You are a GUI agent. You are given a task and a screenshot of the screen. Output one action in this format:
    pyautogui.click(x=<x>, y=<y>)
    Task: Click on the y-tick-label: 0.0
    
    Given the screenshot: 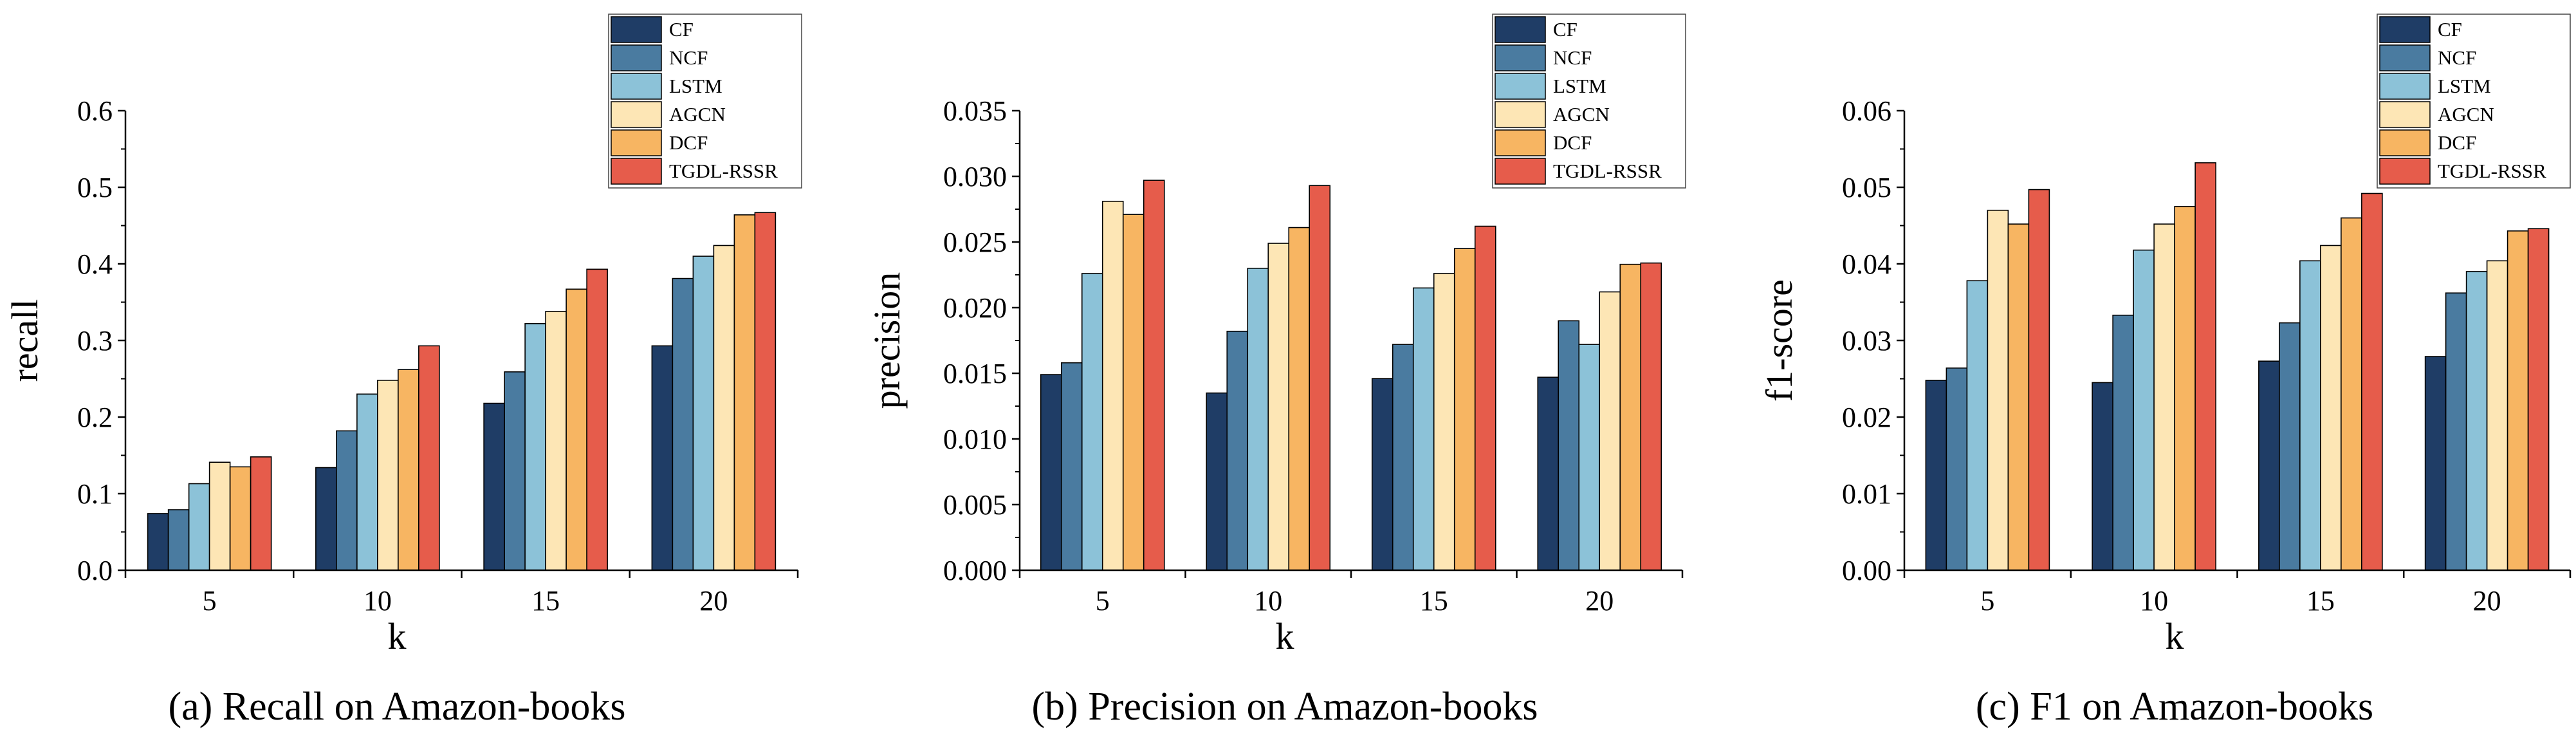 What is the action you would take?
    pyautogui.click(x=95, y=570)
    